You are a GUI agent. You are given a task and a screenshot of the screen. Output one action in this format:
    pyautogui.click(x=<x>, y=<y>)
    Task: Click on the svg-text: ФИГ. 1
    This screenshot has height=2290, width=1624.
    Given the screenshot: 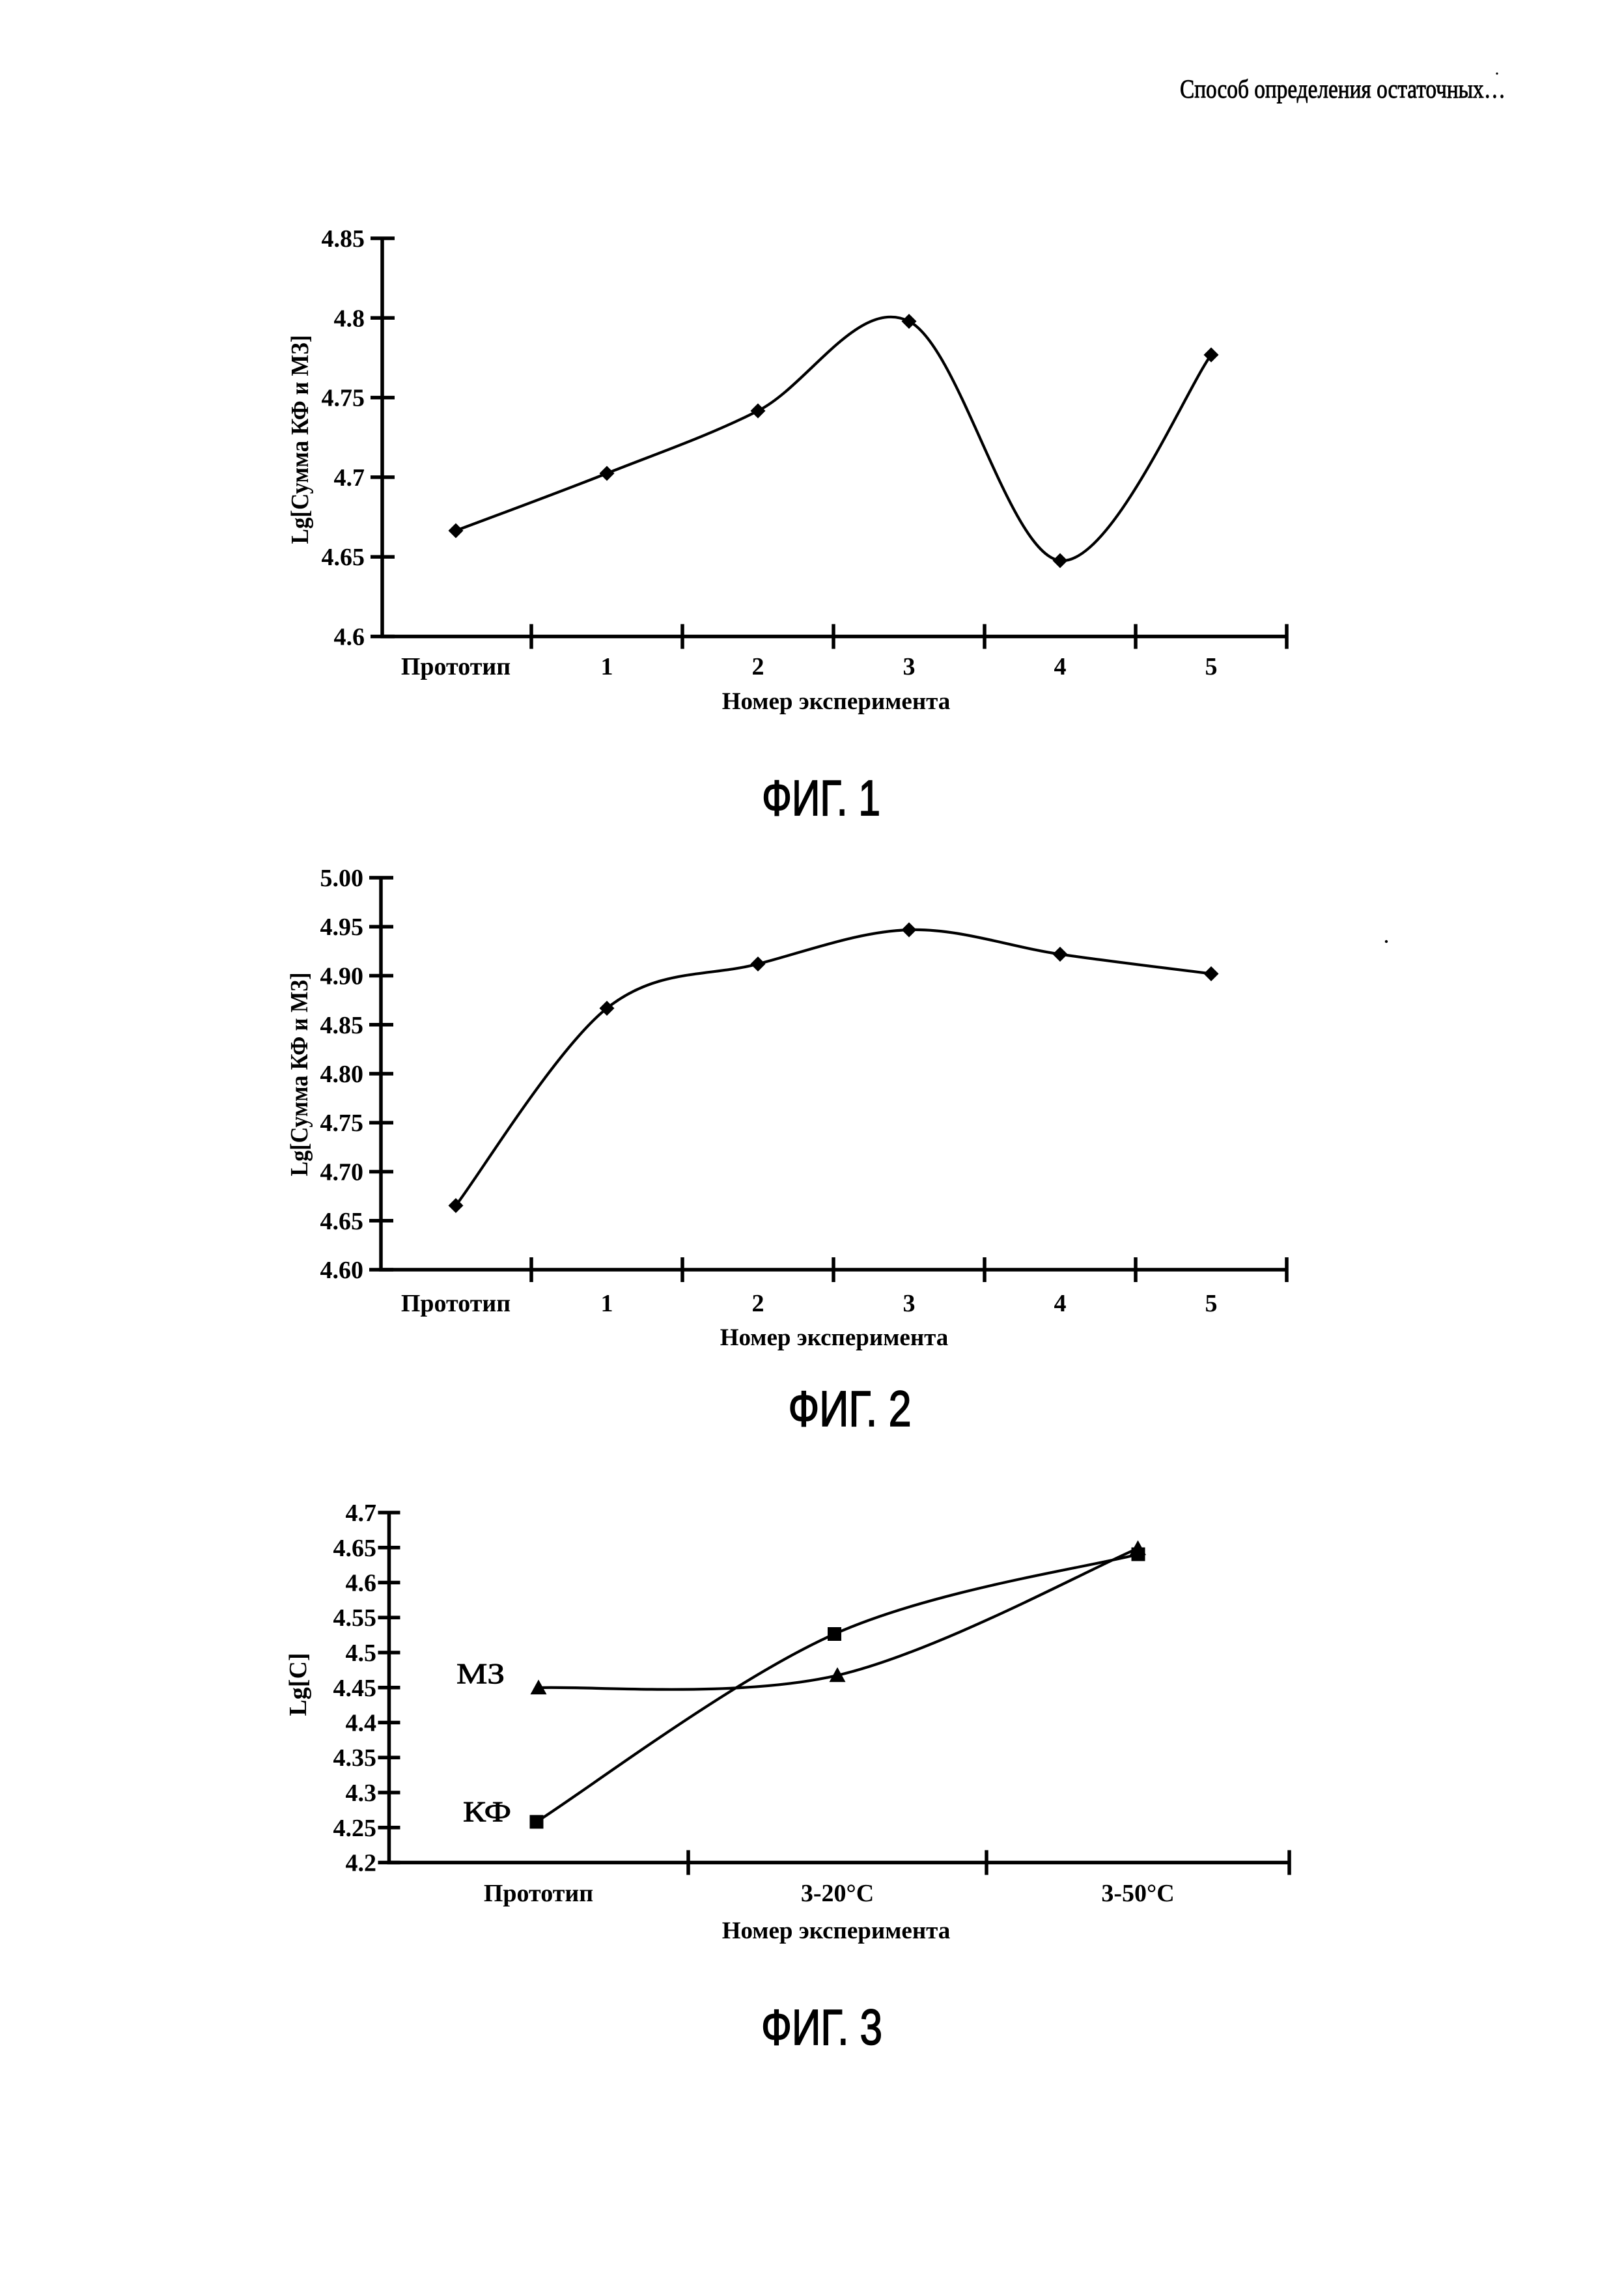 What is the action you would take?
    pyautogui.click(x=821, y=798)
    